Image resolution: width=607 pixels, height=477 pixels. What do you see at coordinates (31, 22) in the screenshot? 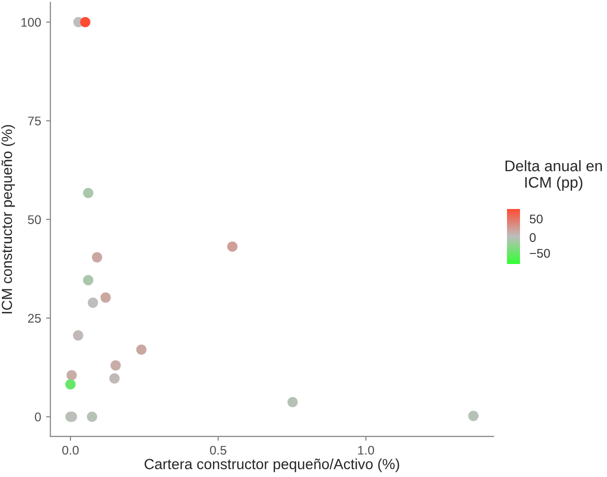
I see `y-tick-label: 100` at bounding box center [31, 22].